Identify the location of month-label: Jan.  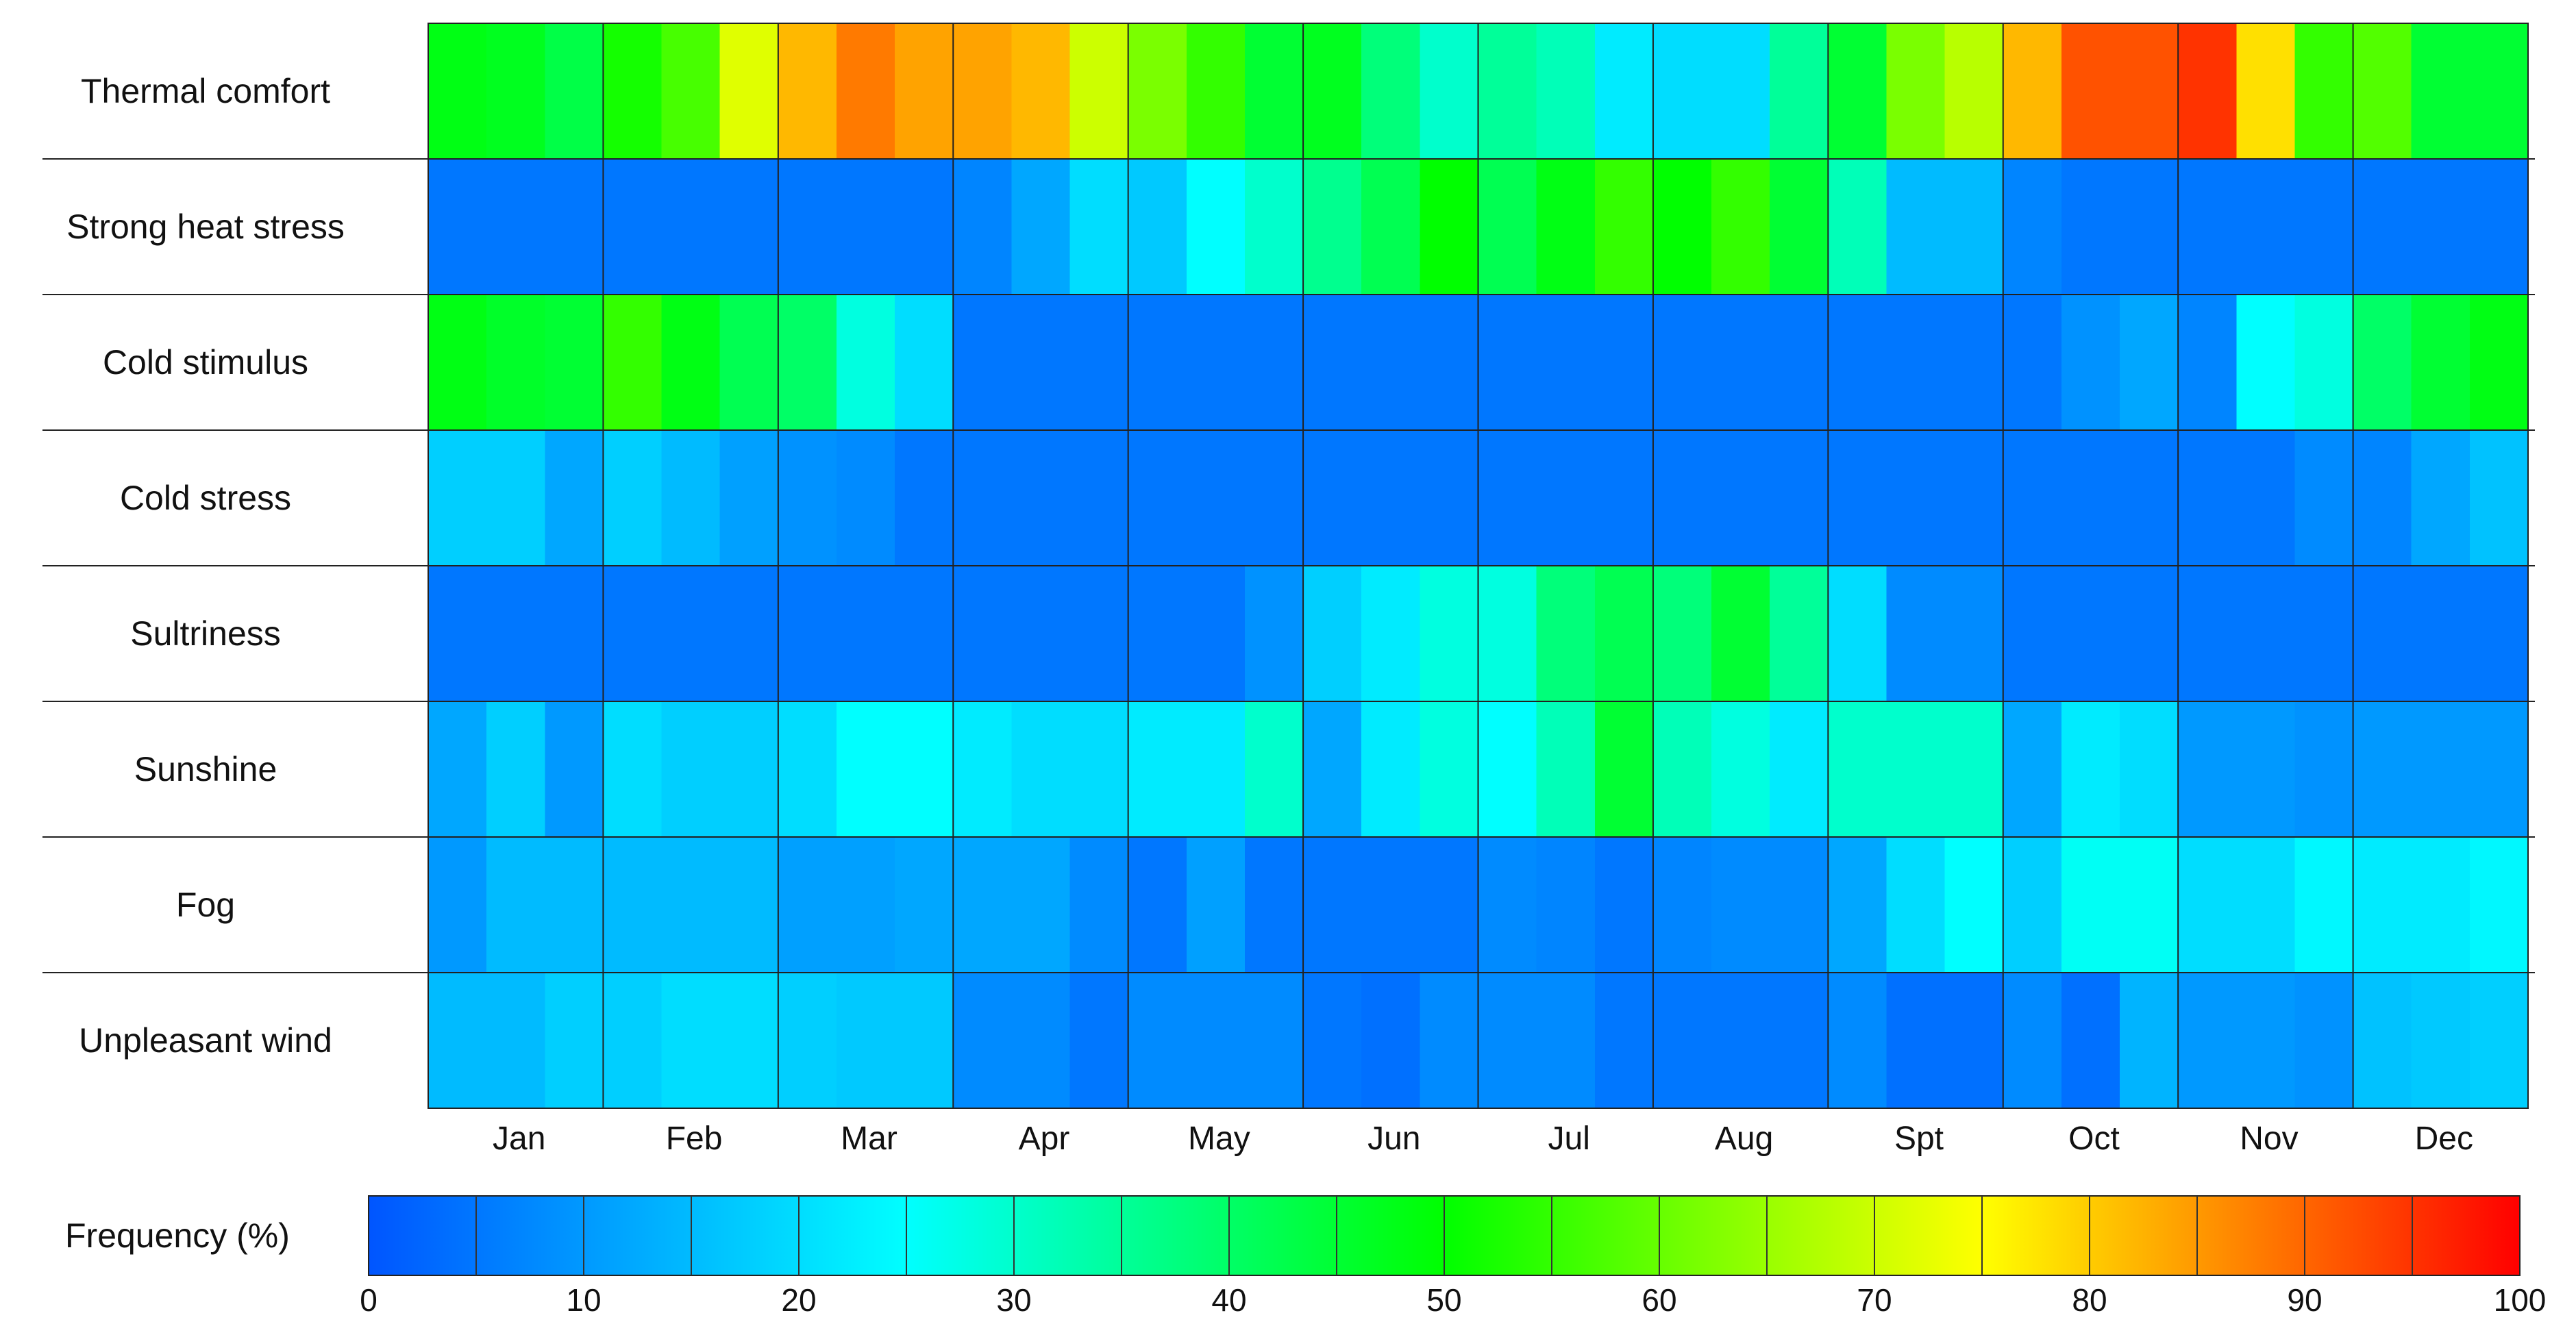
(519, 1139).